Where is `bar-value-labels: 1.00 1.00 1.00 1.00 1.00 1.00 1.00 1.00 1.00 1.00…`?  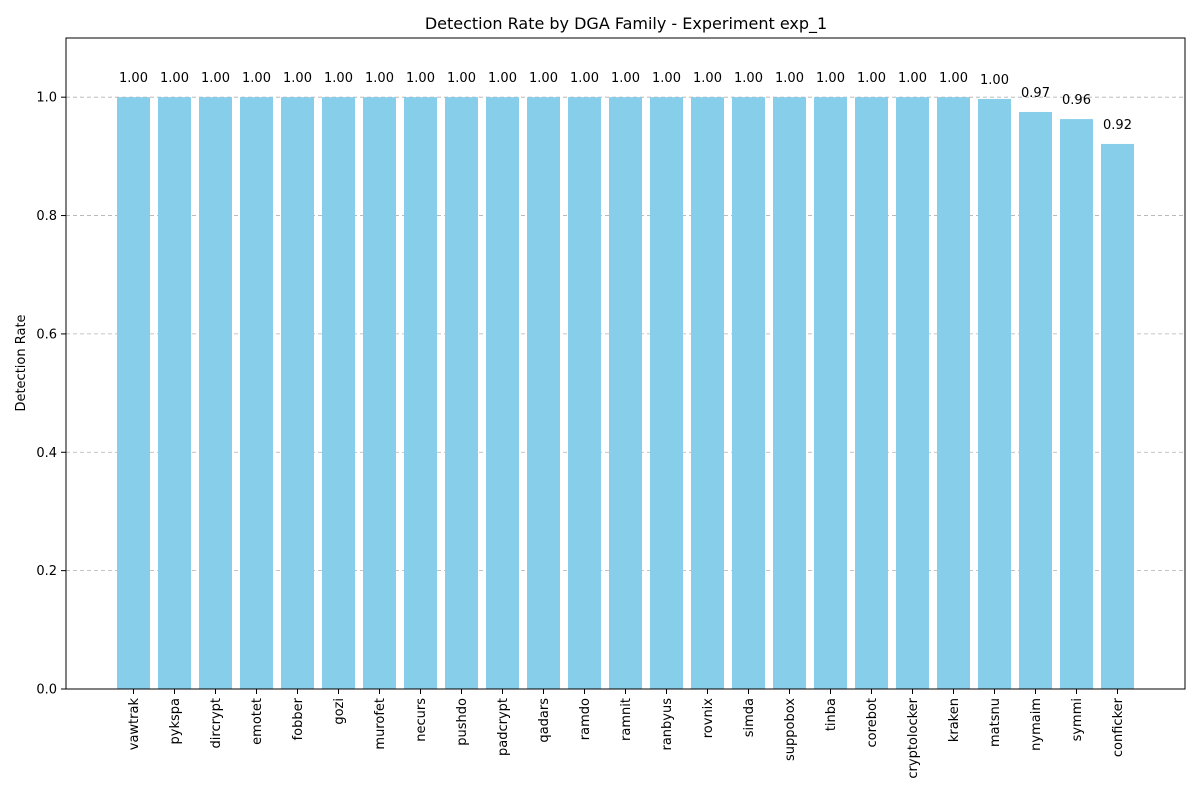 bar-value-labels: 1.00 1.00 1.00 1.00 1.00 1.00 1.00 1.00 1.00 1.00… is located at coordinates (625, 102).